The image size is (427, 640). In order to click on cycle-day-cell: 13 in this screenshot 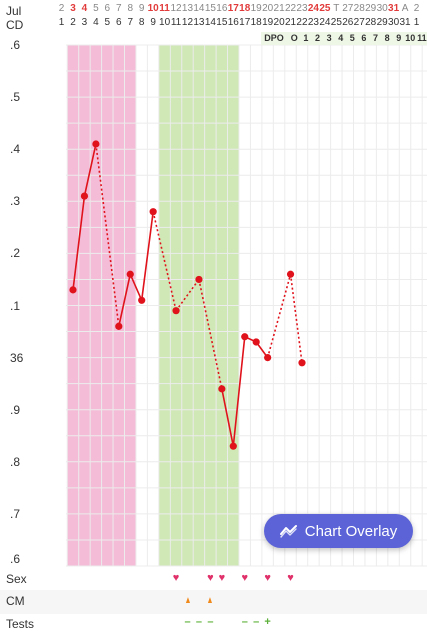, I will do `click(199, 22)`.